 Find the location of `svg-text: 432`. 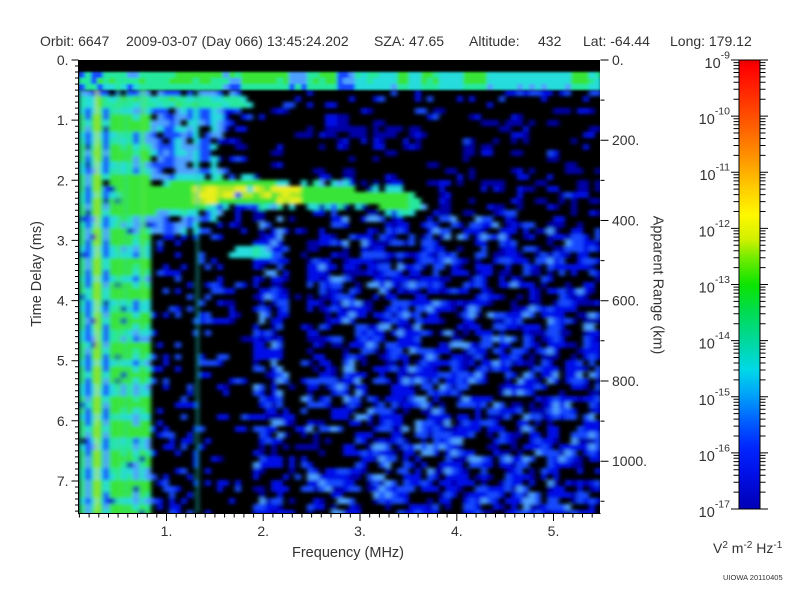

svg-text: 432 is located at coordinates (550, 41).